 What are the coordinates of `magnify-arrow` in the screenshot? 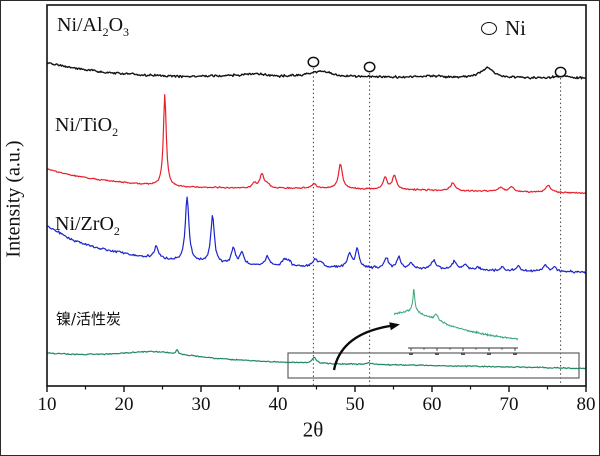 It's located at (361, 347).